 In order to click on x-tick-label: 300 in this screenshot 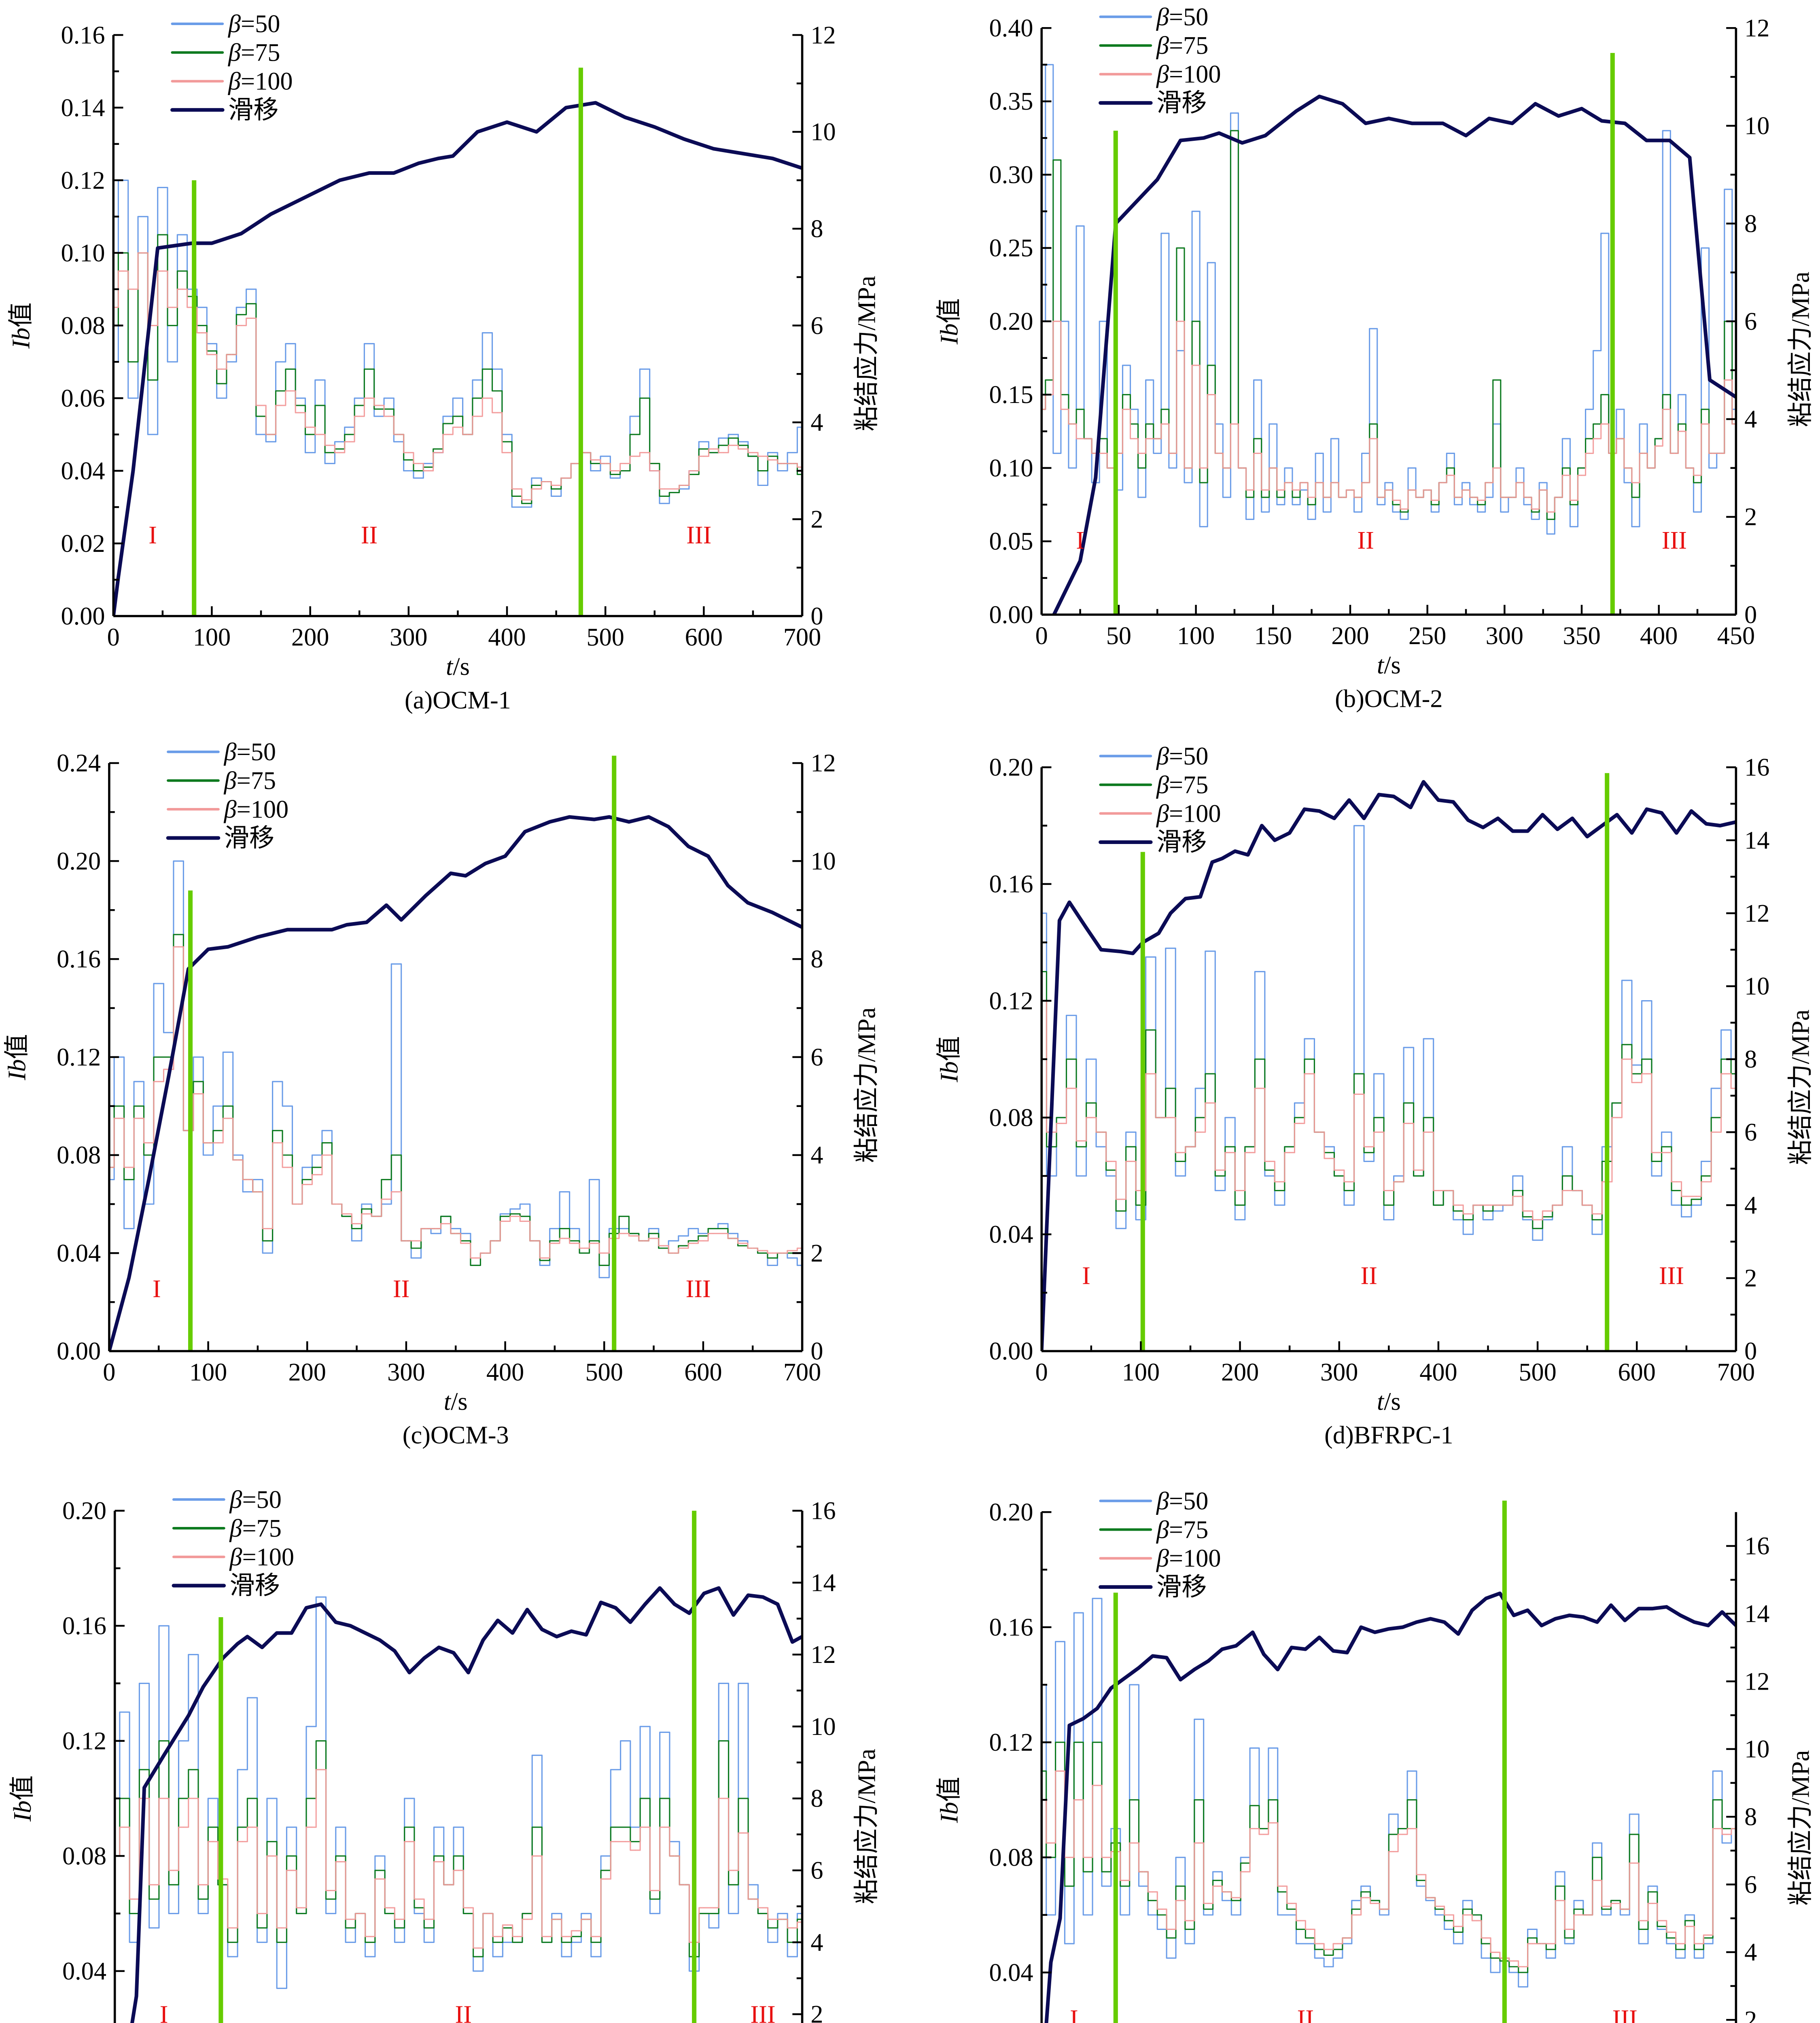, I will do `click(408, 637)`.